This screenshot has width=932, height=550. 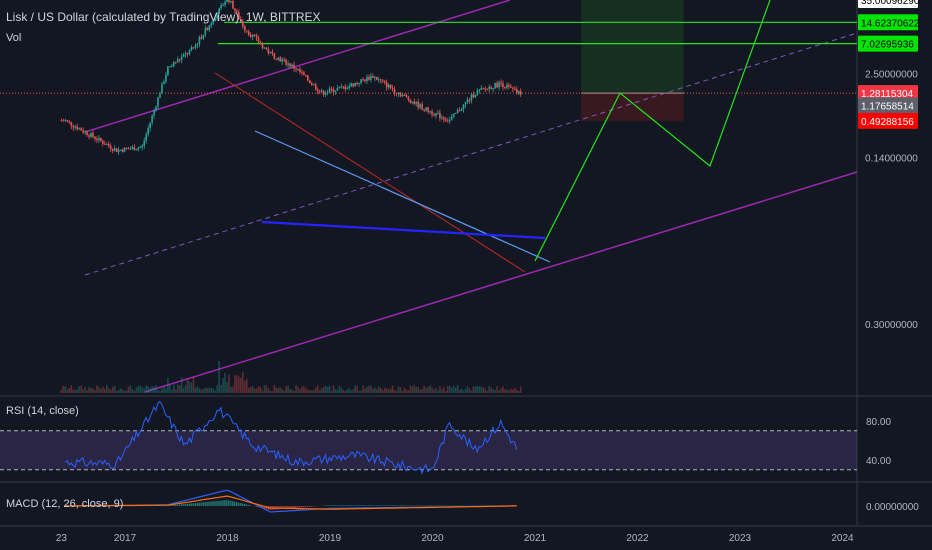 What do you see at coordinates (632, 47) in the screenshot?
I see `profit-zone` at bounding box center [632, 47].